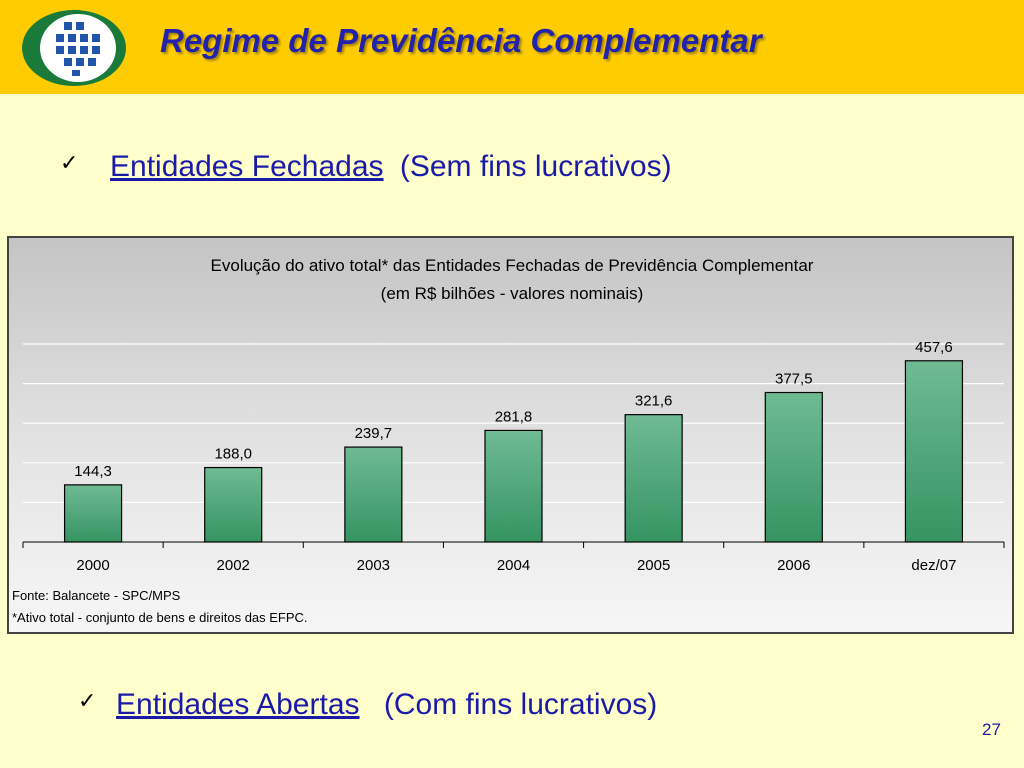  Describe the element at coordinates (653, 565) in the screenshot. I see `x-tick-label: 2005` at that location.